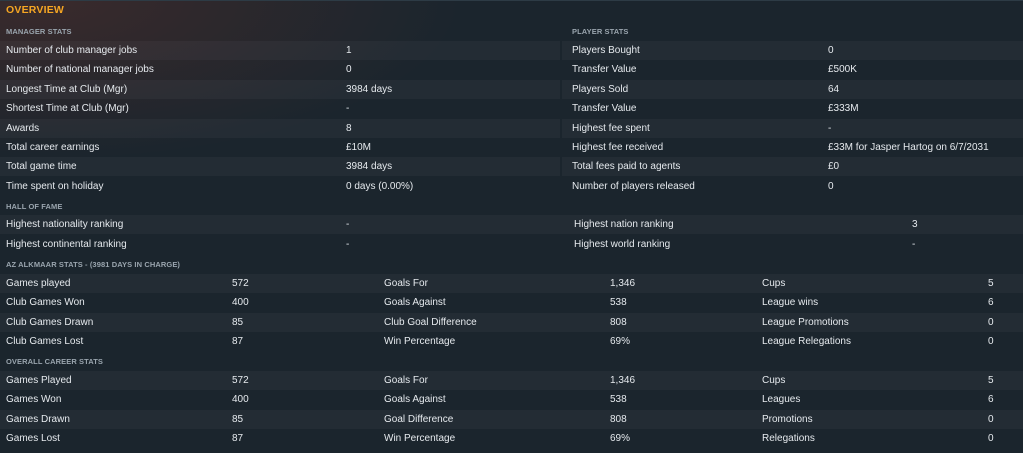 Image resolution: width=1023 pixels, height=453 pixels. What do you see at coordinates (624, 224) in the screenshot?
I see `stat-label: Highest nation ranking` at bounding box center [624, 224].